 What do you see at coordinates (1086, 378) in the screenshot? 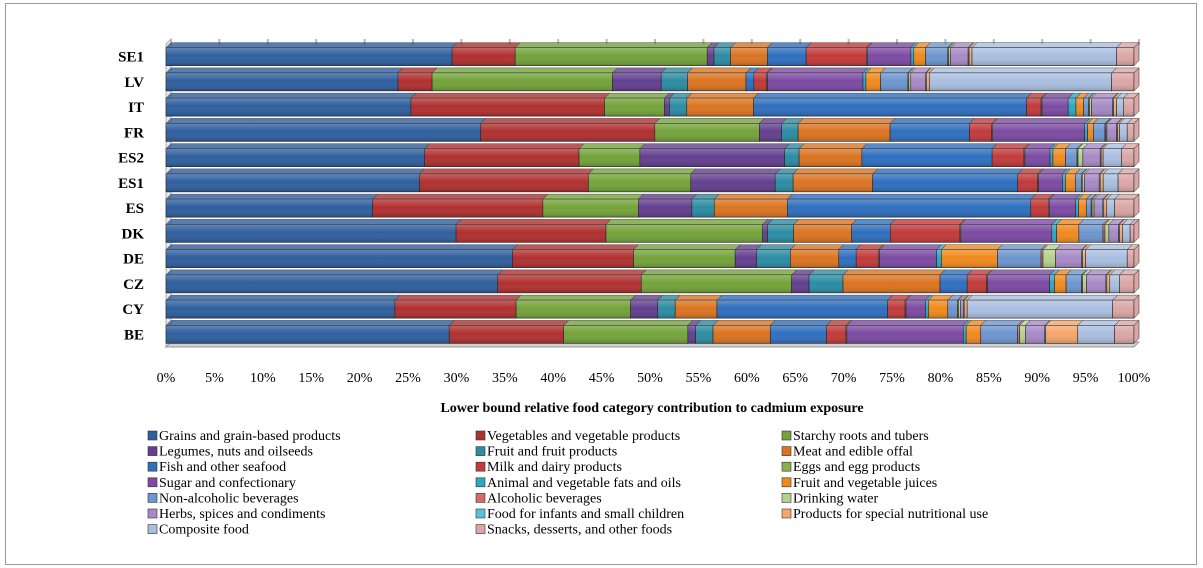
I see `x-tick-label: 95%` at bounding box center [1086, 378].